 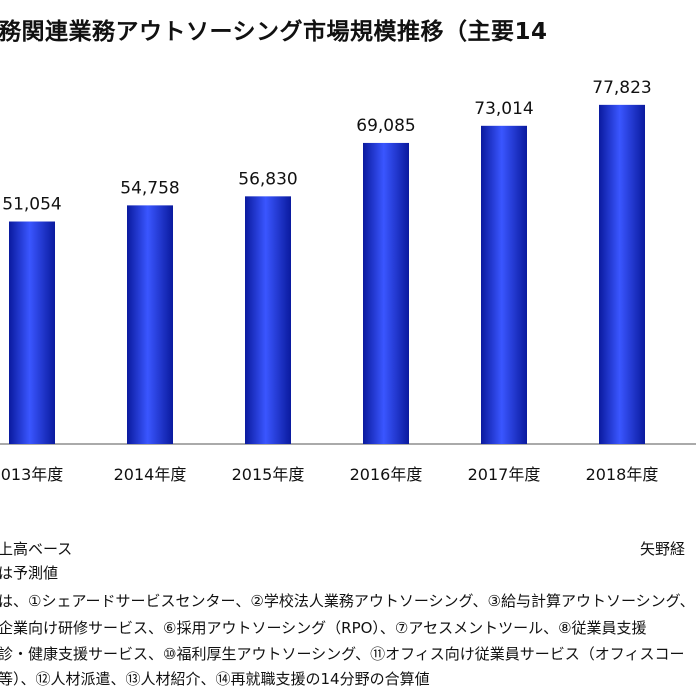 What do you see at coordinates (36, 549) in the screenshot?
I see `footnote-line-0: 上高ベース` at bounding box center [36, 549].